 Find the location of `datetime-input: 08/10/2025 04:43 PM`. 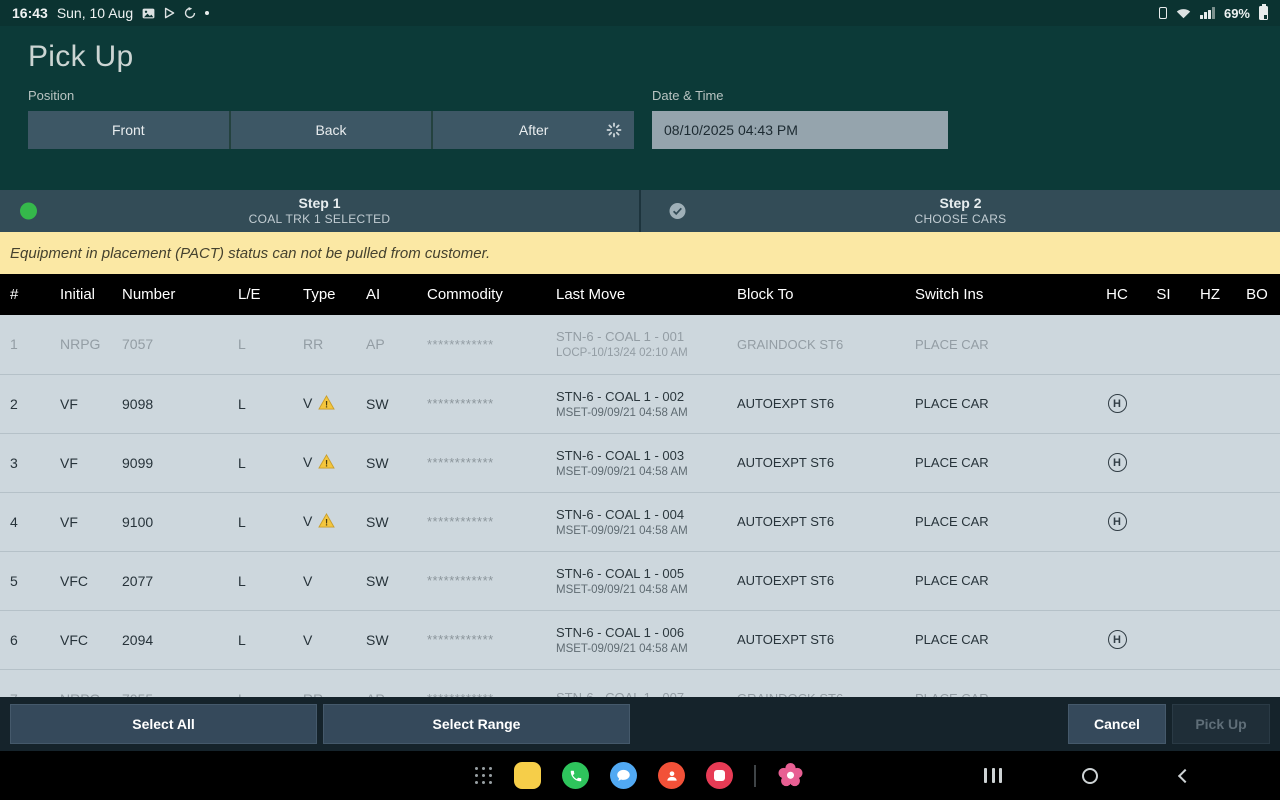

datetime-input: 08/10/2025 04:43 PM is located at coordinates (800, 130).